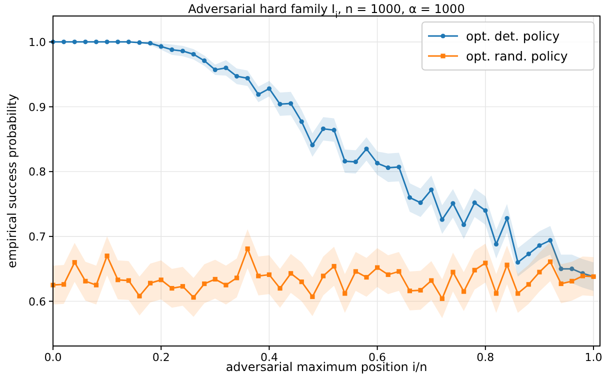 This screenshot has width=610, height=377. Describe the element at coordinates (53, 357) in the screenshot. I see `x-tick-label: 0.0` at that location.